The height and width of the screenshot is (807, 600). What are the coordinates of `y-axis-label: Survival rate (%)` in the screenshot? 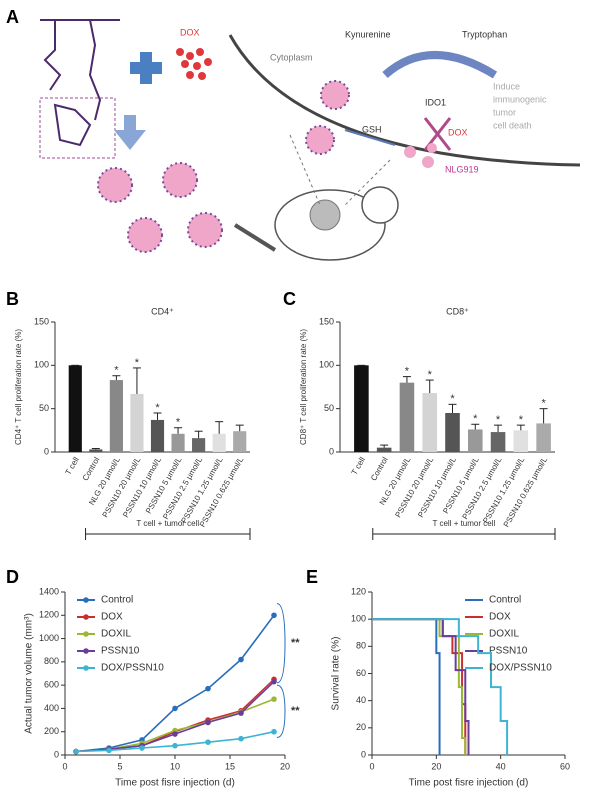 It's located at (336, 674).